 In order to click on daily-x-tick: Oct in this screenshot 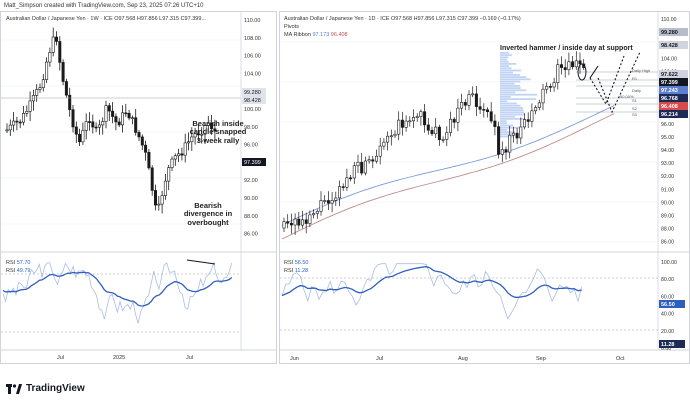, I will do `click(620, 359)`.